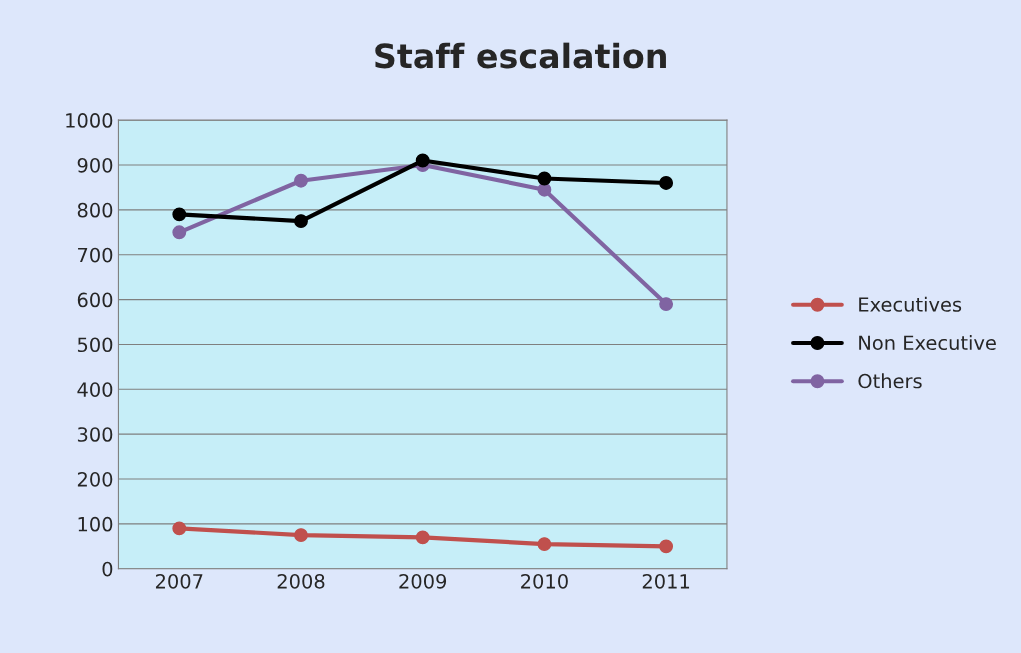 This screenshot has width=1021, height=653. Describe the element at coordinates (95, 434) in the screenshot. I see `y-tick-label: 300` at that location.